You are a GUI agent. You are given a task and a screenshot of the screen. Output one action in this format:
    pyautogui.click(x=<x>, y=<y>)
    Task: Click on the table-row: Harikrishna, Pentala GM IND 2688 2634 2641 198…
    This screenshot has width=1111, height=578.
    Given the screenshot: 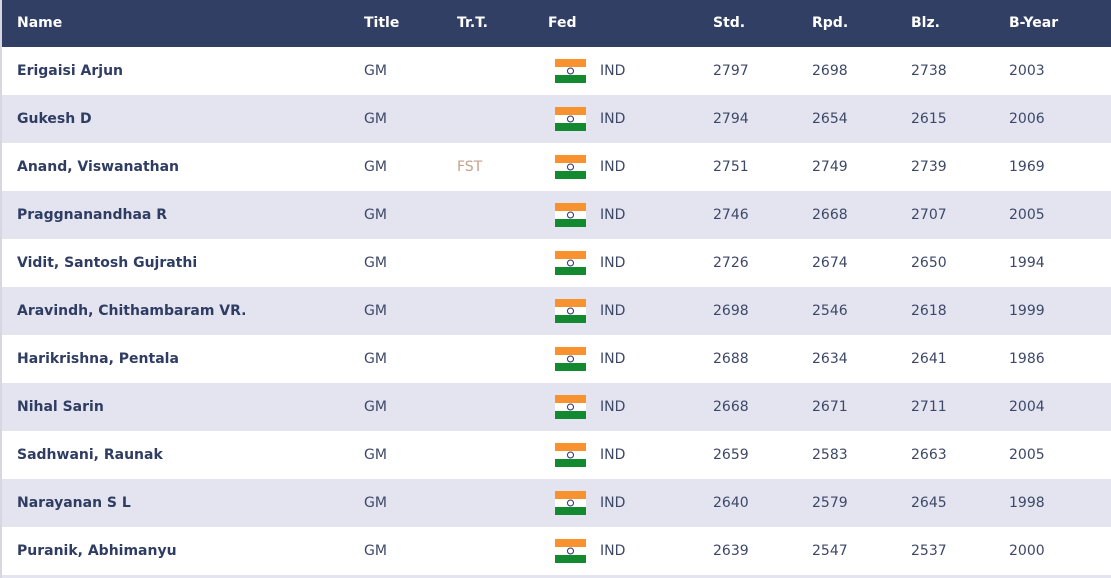 What is the action you would take?
    pyautogui.click(x=556, y=359)
    